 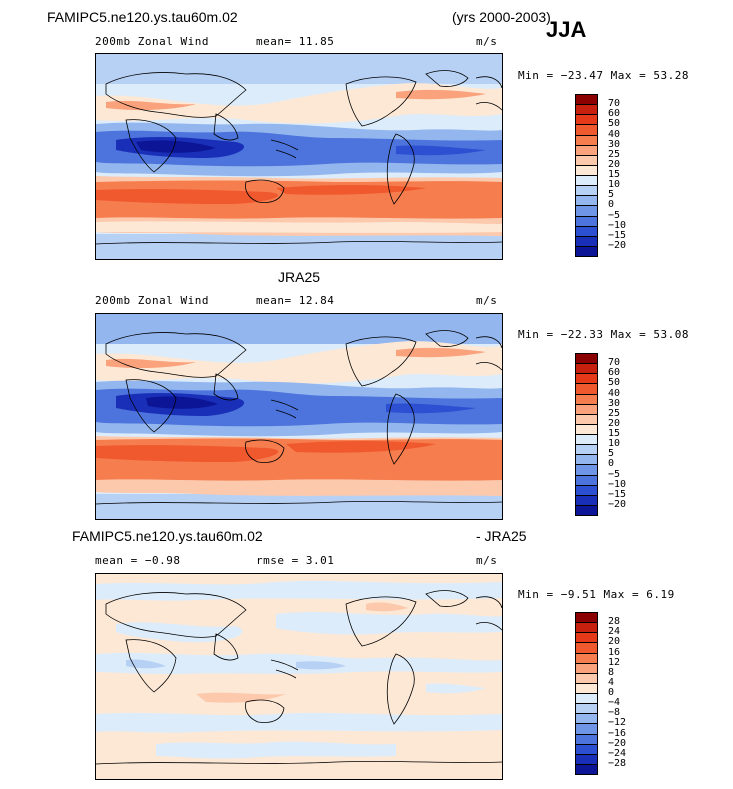 I want to click on panel2-mean: mean= 12.84, so click(x=295, y=300).